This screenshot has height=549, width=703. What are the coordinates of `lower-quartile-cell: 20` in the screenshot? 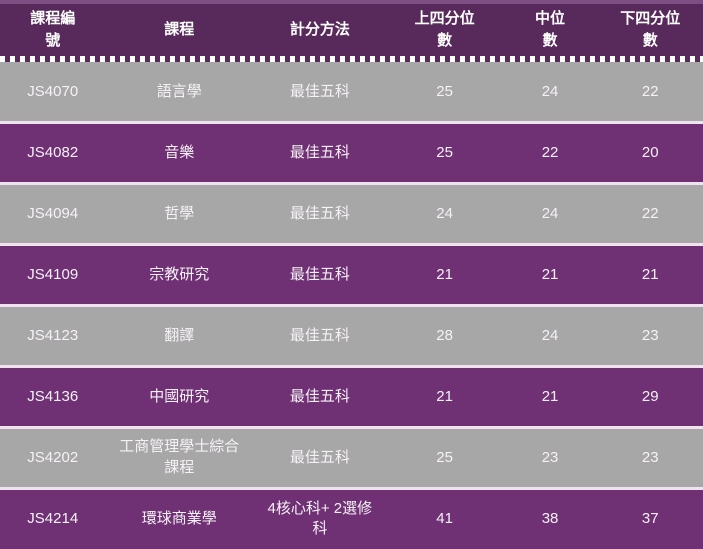 It's located at (650, 154).